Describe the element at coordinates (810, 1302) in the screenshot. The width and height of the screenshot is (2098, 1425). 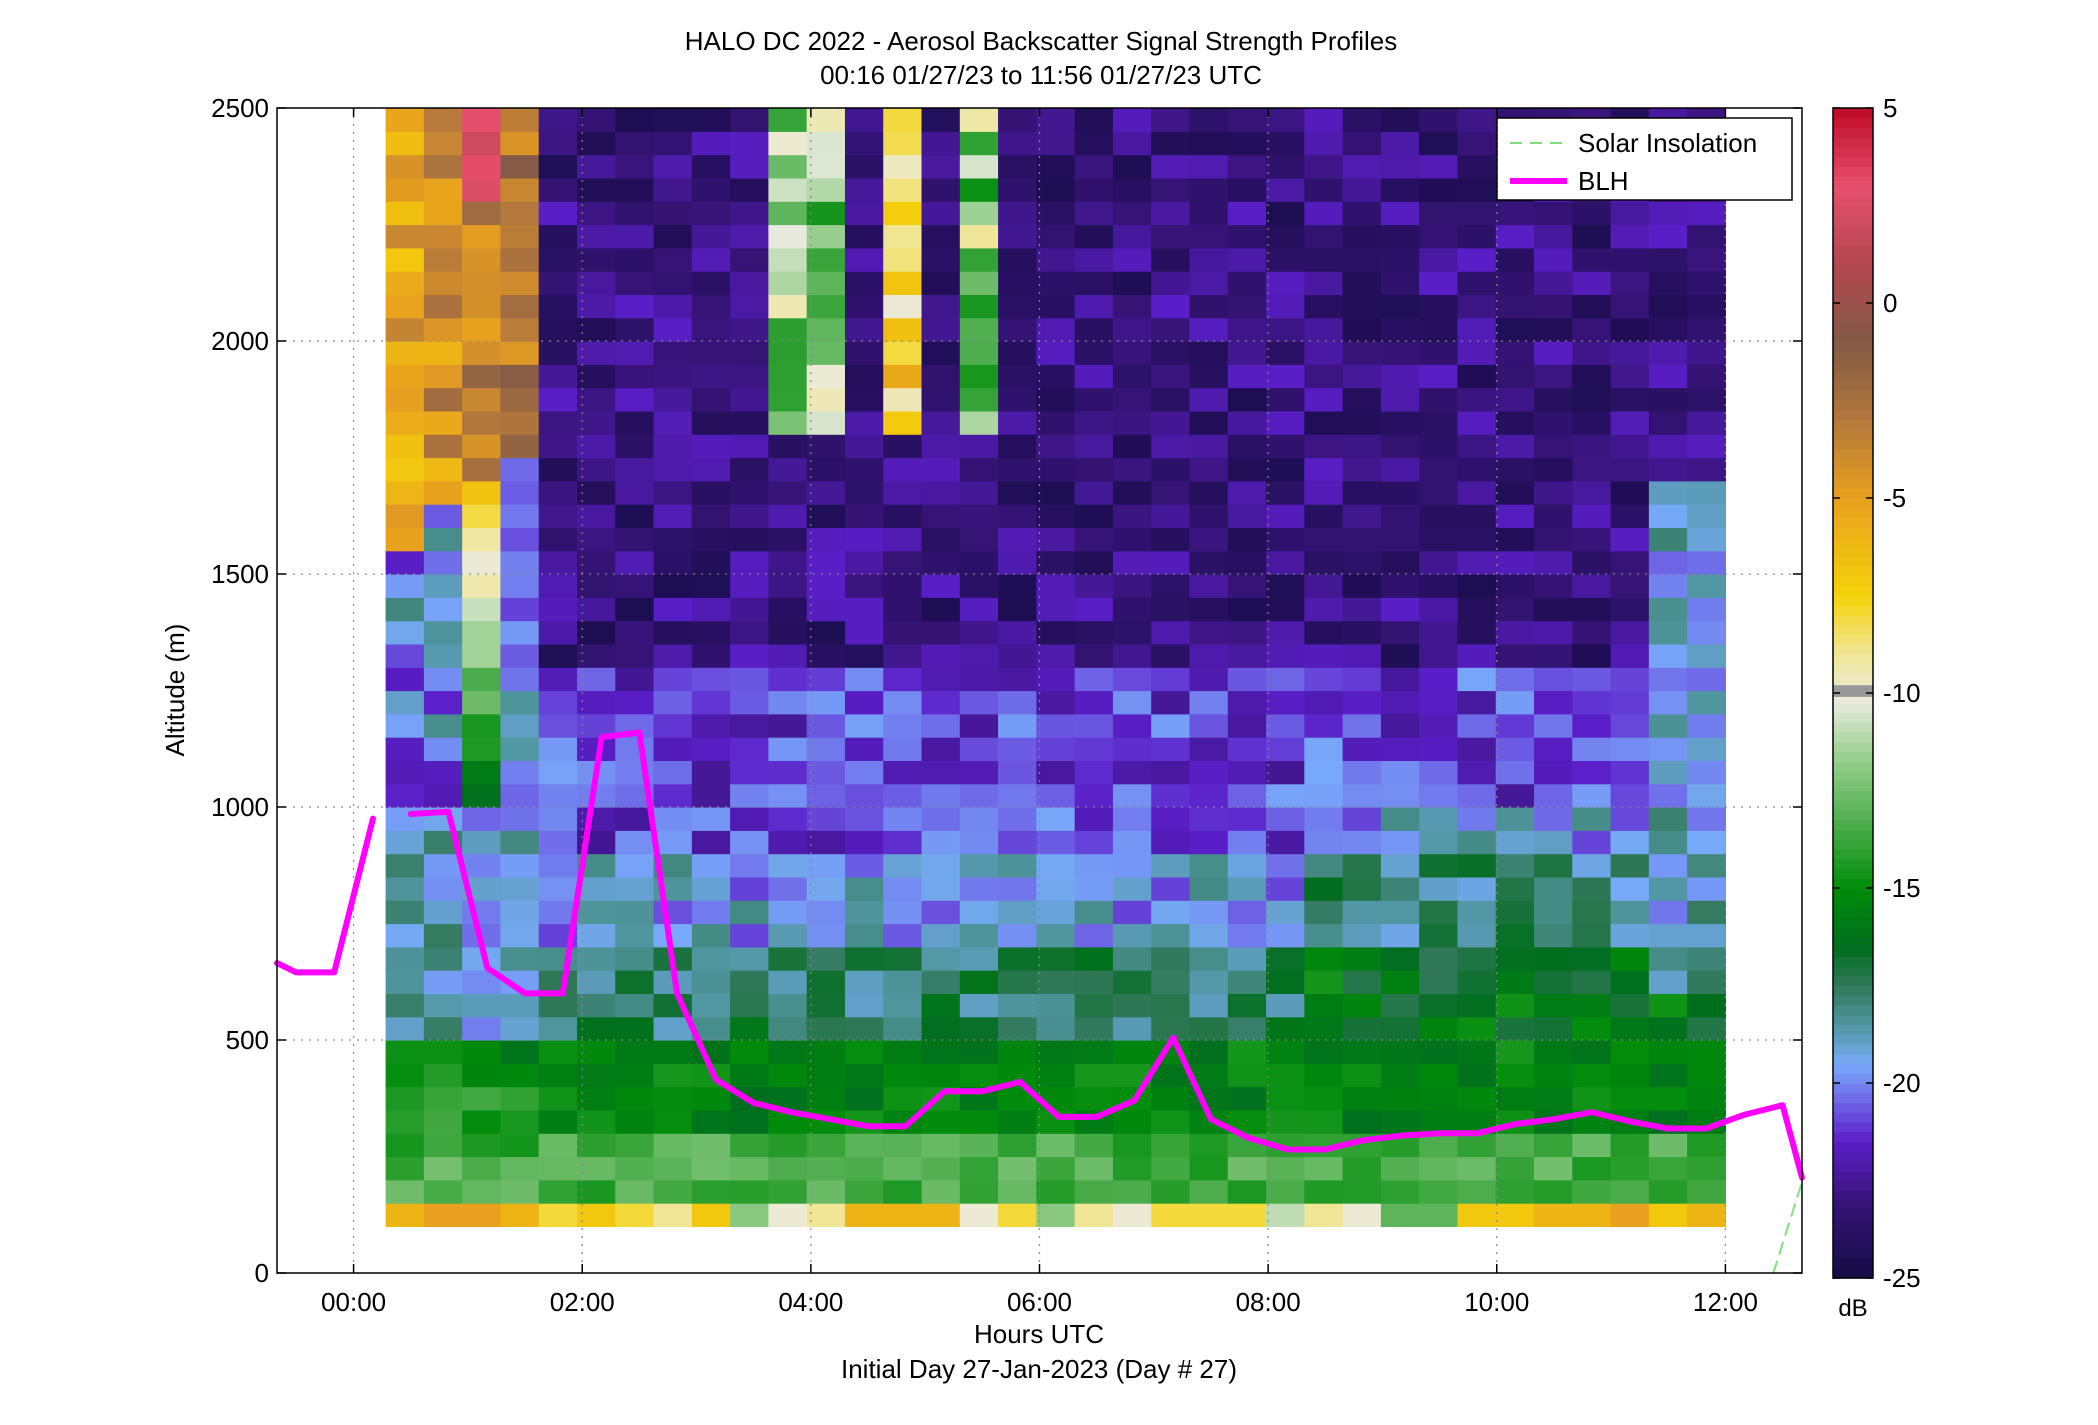
I see `x-tick-label: 04:00` at that location.